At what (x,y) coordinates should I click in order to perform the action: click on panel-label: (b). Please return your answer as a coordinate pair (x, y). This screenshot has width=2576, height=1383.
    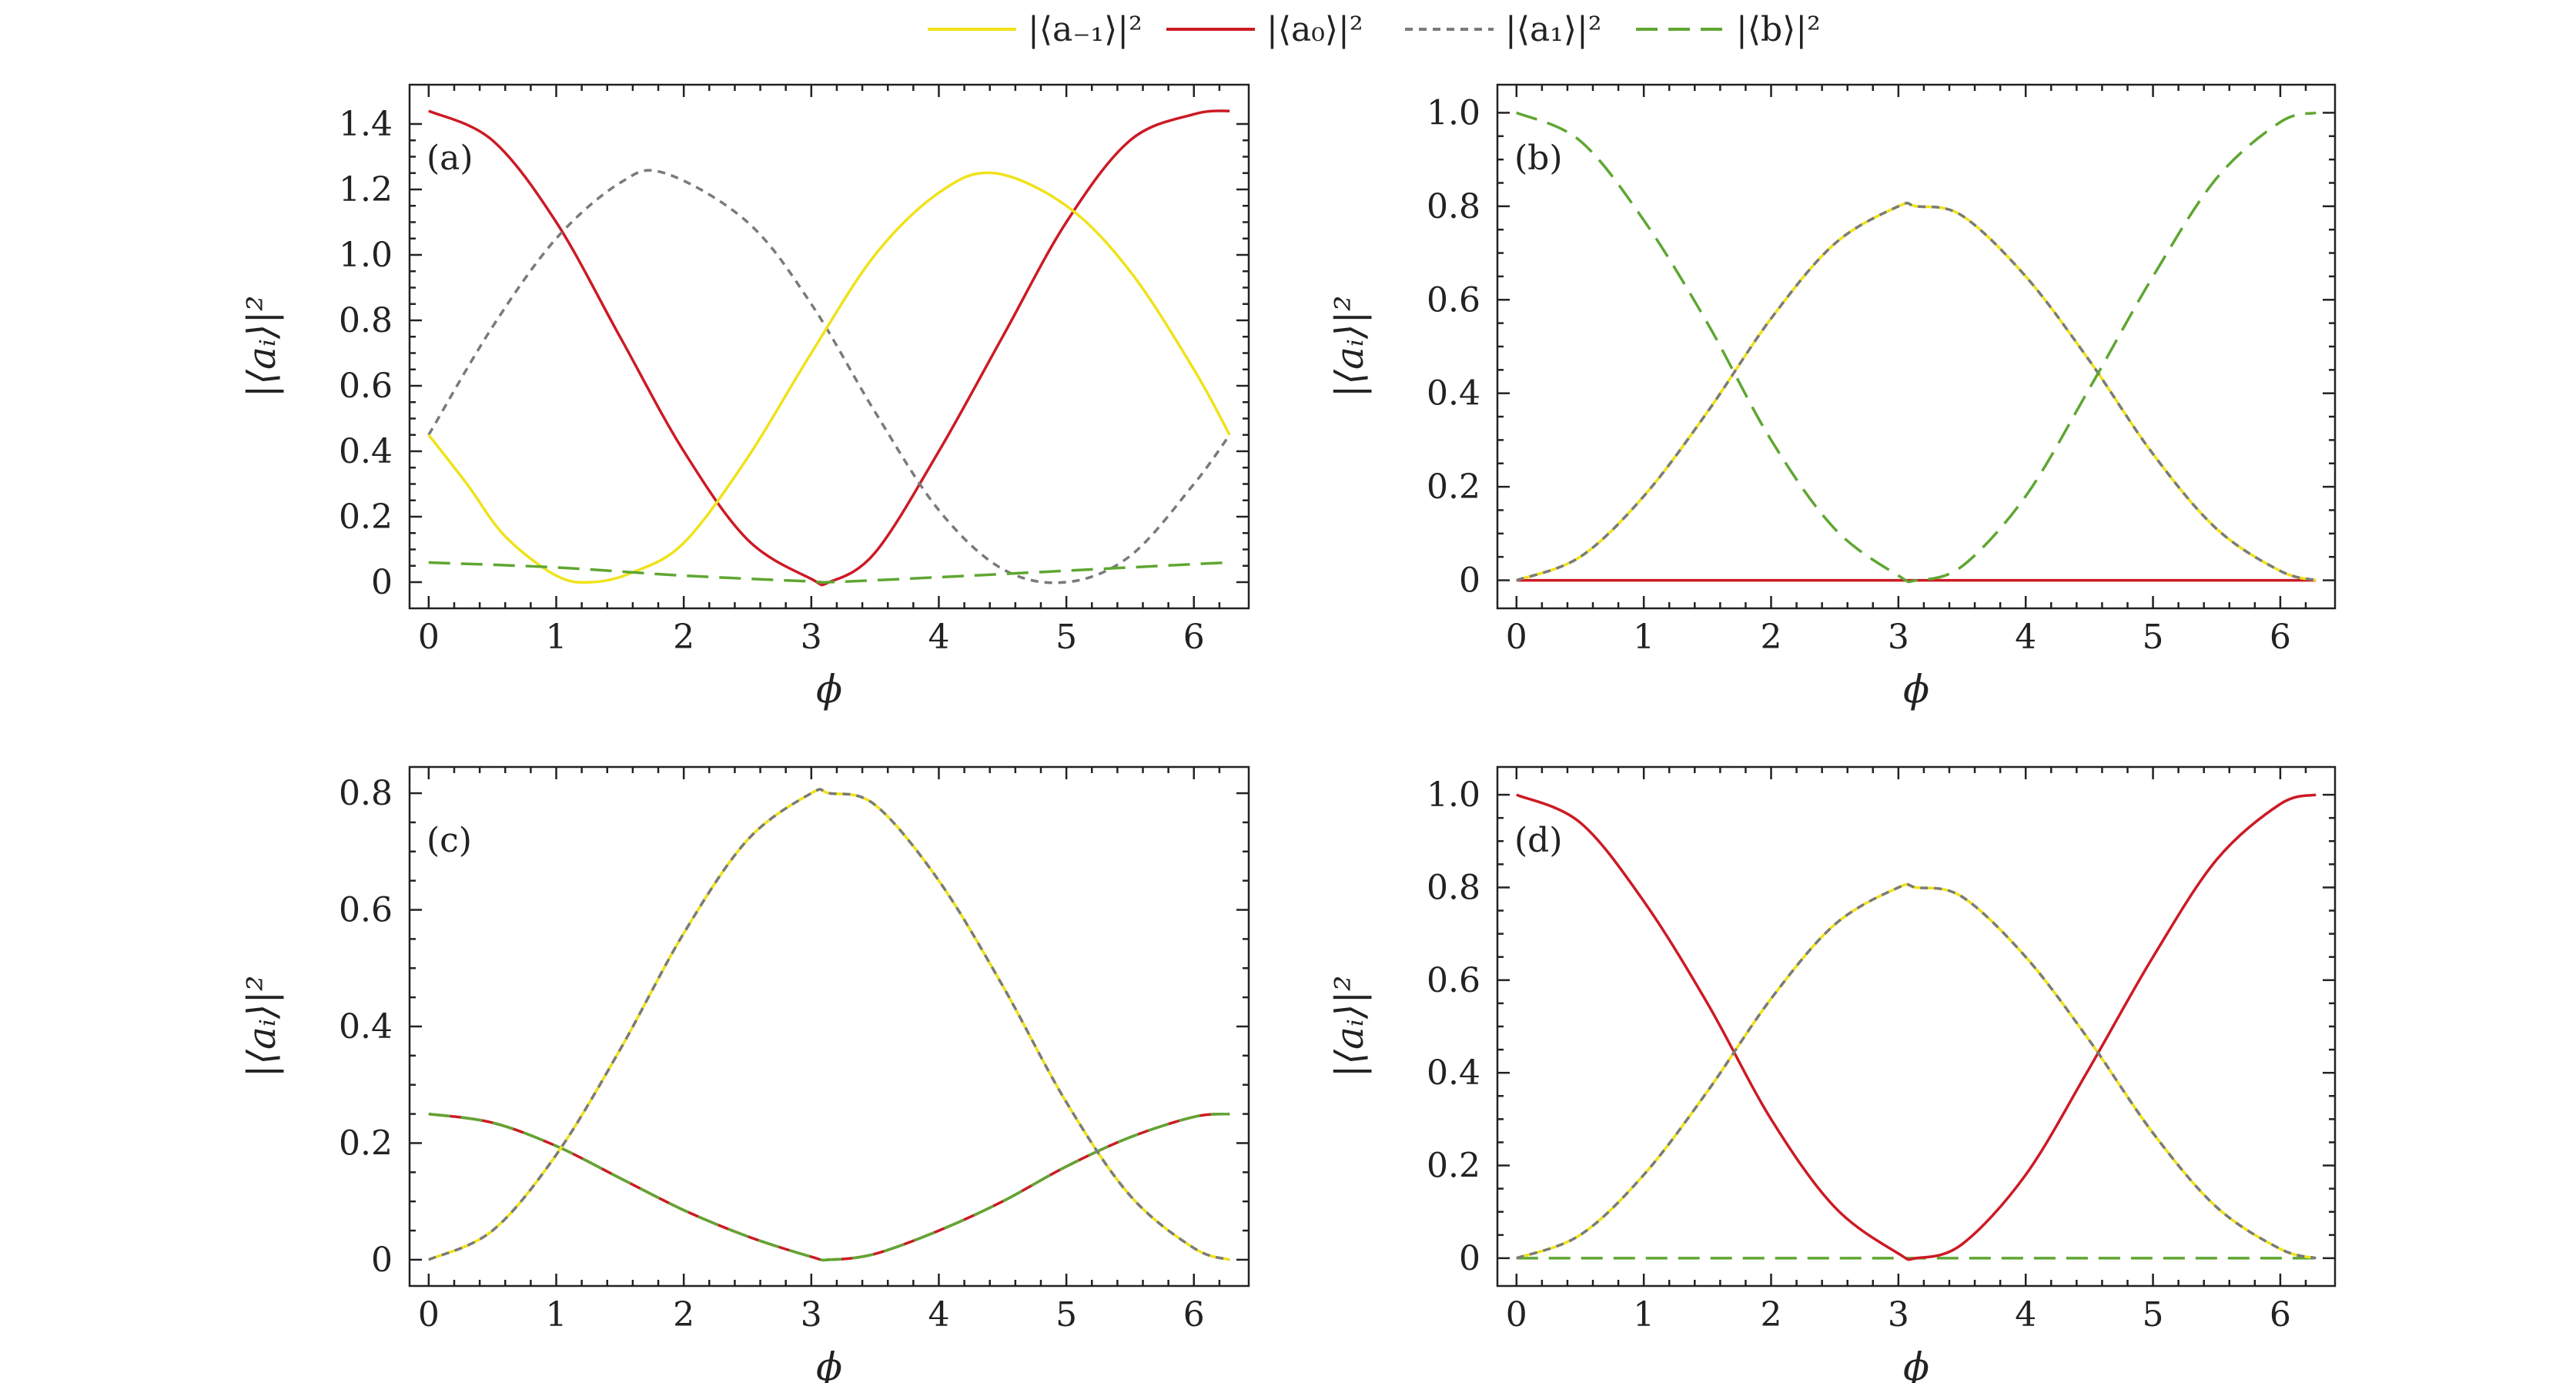
    Looking at the image, I should click on (1539, 158).